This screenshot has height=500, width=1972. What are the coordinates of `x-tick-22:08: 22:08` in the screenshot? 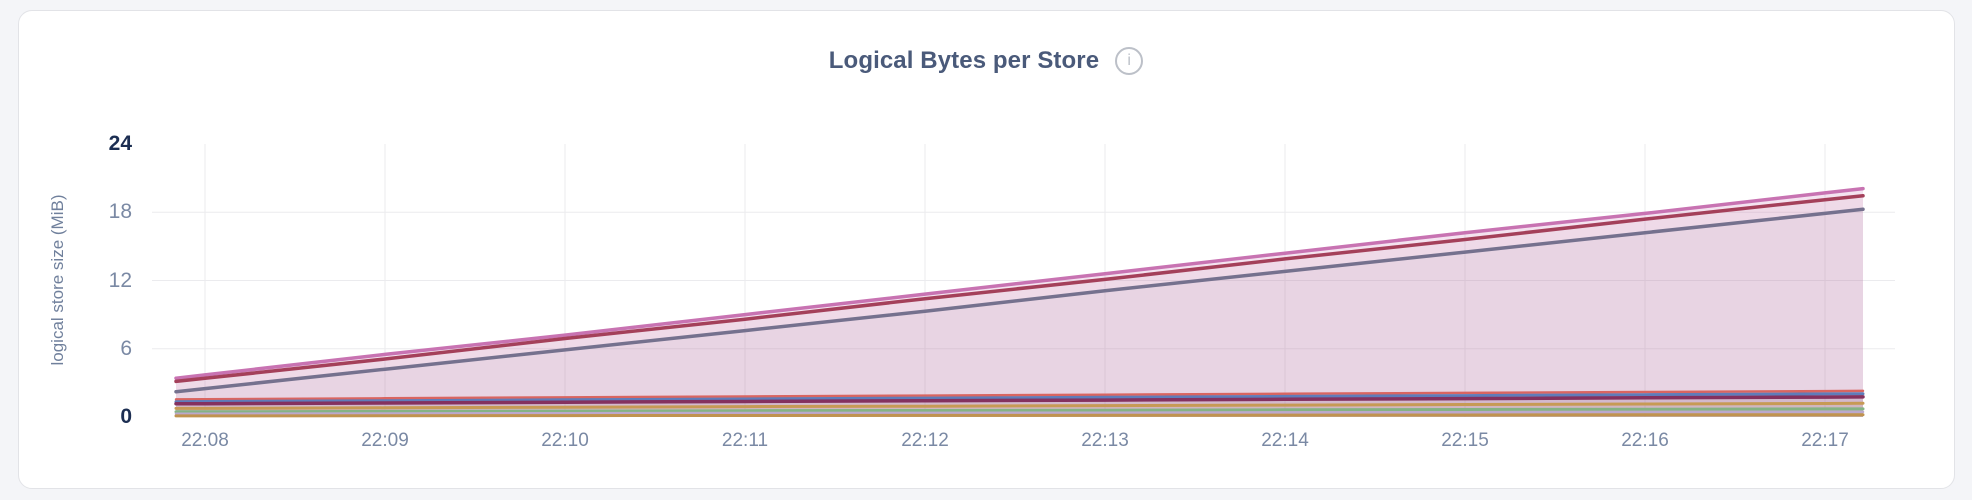 It's located at (205, 440).